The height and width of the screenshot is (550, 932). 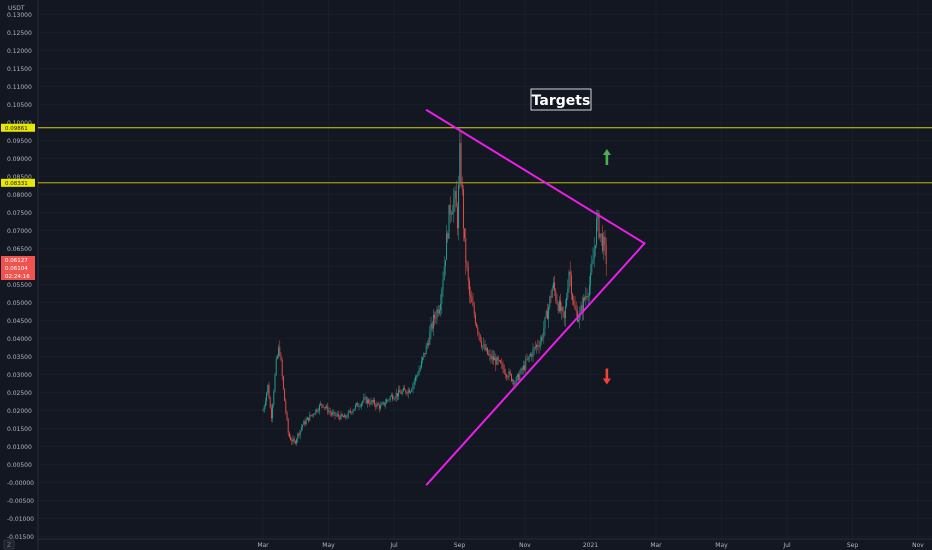 What do you see at coordinates (17, 277) in the screenshot?
I see `bar-countdown-tag-label: 02:24:16` at bounding box center [17, 277].